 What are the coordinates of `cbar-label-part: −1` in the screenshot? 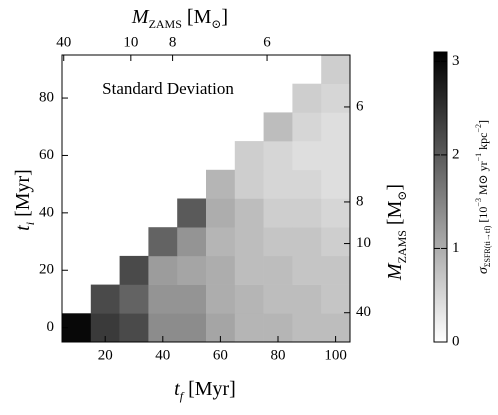 It's located at (478, 157).